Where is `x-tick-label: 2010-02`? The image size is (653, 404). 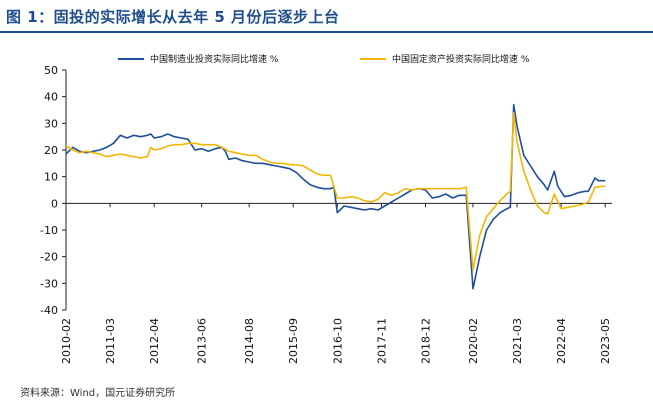 x-tick-label: 2010-02 is located at coordinates (66, 341).